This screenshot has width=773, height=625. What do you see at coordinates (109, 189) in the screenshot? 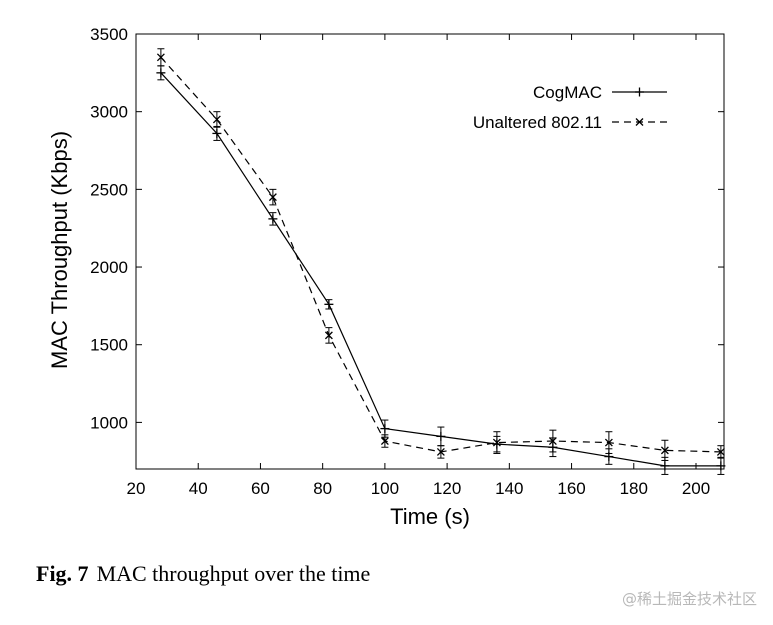
I see `y-tick-label: 2500` at bounding box center [109, 189].